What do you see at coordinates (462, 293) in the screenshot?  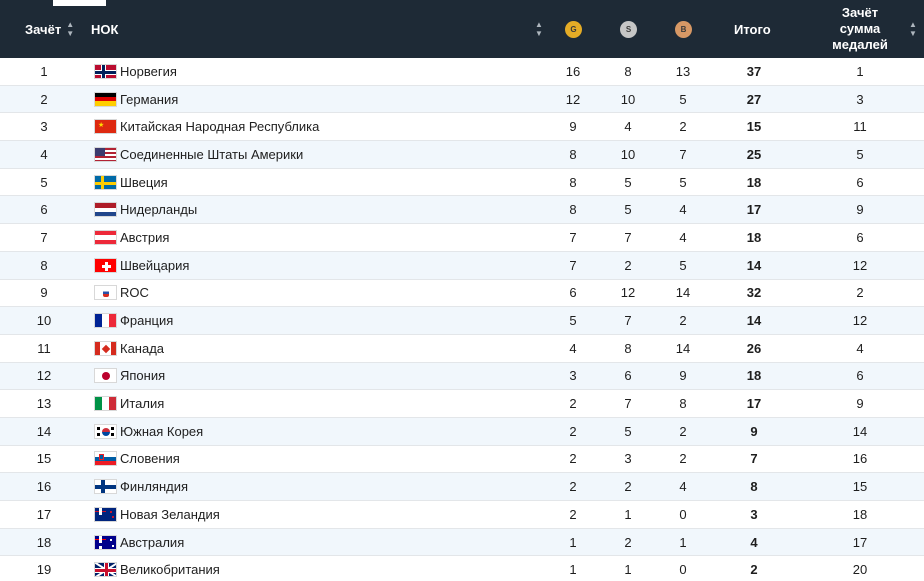 I see `table-row: 9 ROC 6 12 14 32 2` at bounding box center [462, 293].